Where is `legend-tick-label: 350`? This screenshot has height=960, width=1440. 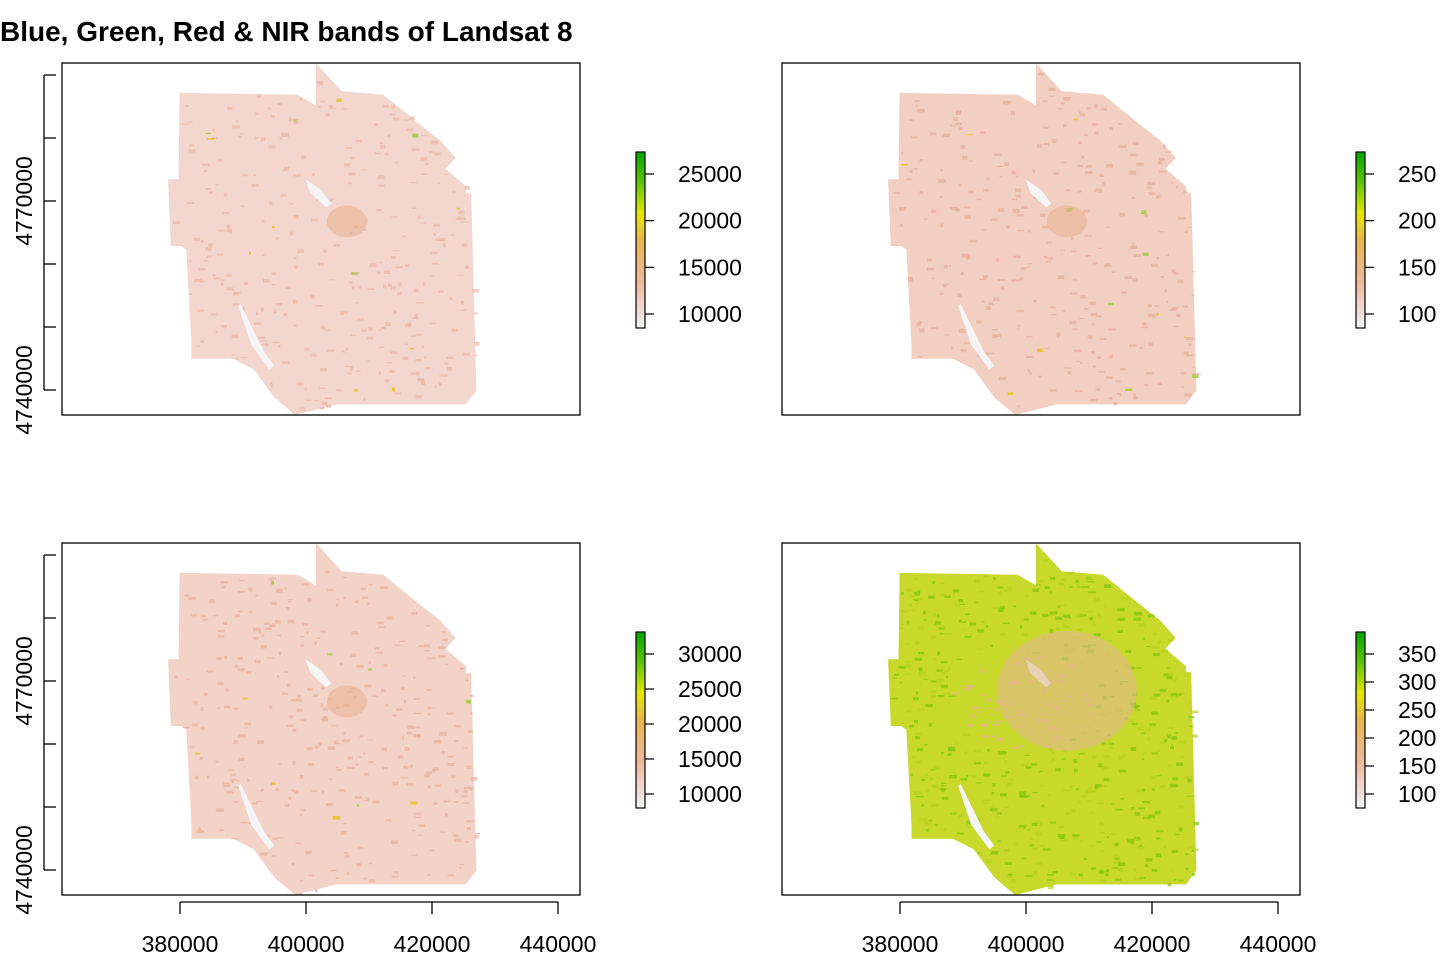 legend-tick-label: 350 is located at coordinates (1417, 654).